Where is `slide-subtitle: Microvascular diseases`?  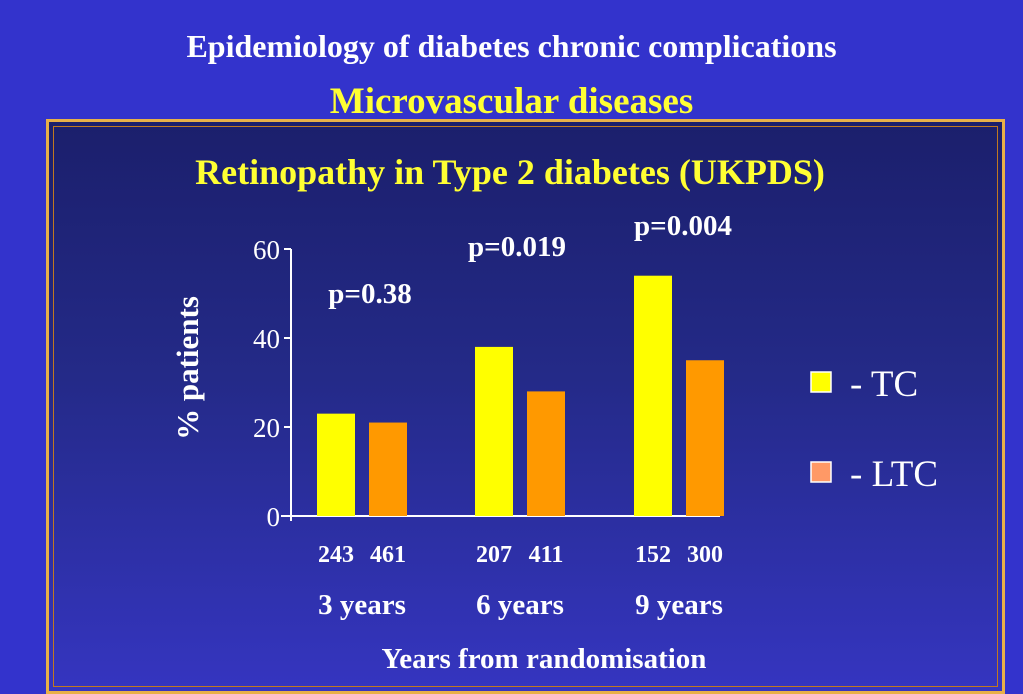 slide-subtitle: Microvascular diseases is located at coordinates (511, 101).